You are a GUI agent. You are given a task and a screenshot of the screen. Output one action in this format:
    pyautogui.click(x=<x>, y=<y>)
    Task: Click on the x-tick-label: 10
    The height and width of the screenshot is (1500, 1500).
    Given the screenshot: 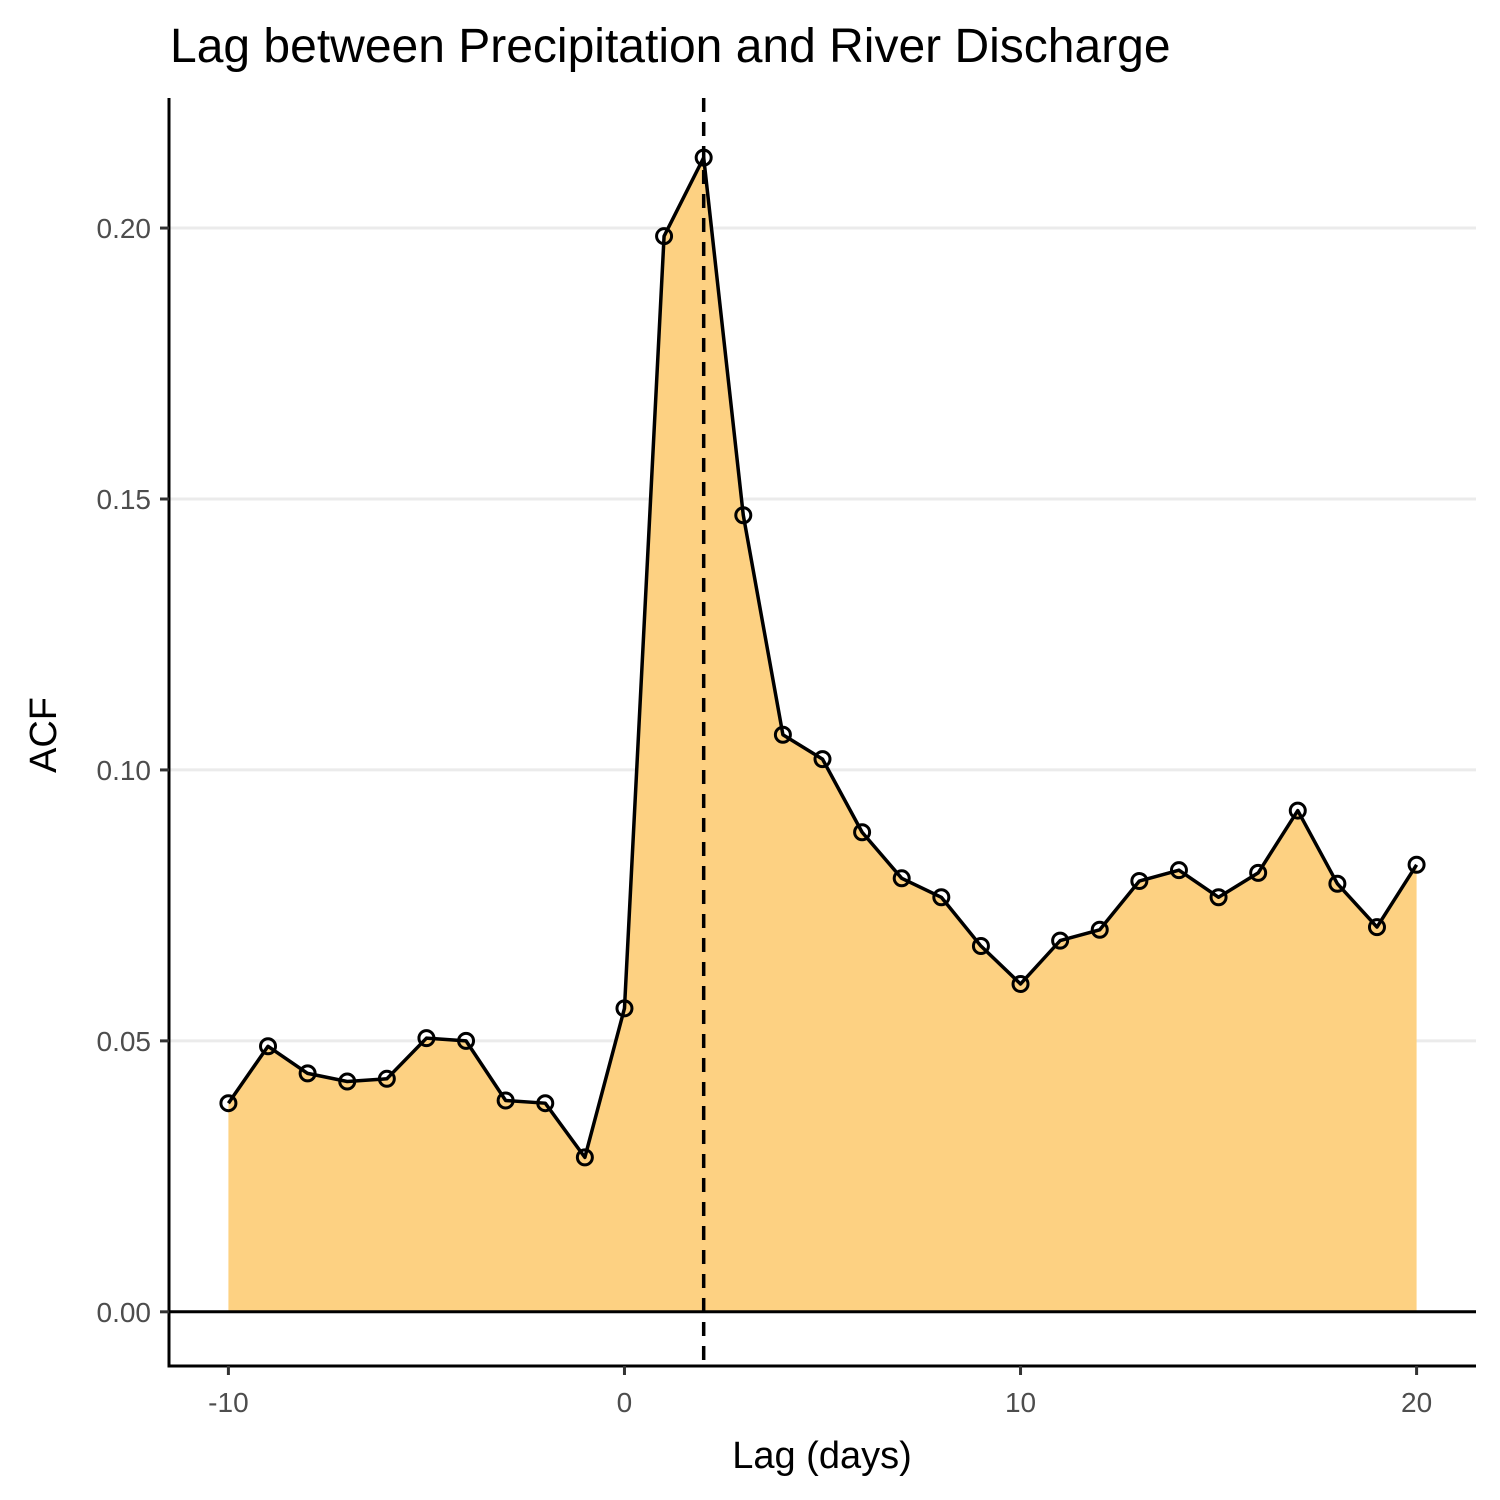 What is the action you would take?
    pyautogui.click(x=1020, y=1402)
    